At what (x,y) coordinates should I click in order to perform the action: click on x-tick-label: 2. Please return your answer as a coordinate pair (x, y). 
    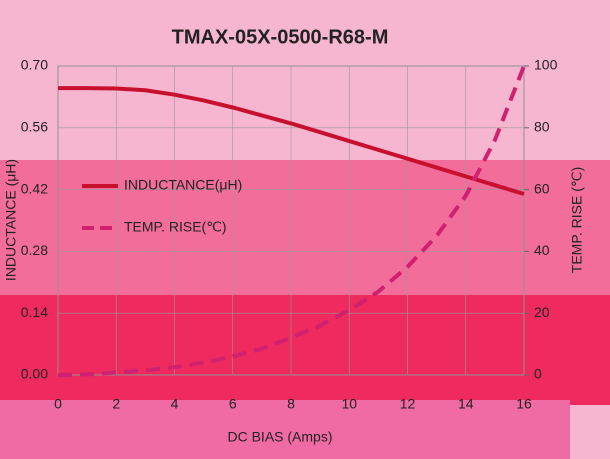
    Looking at the image, I should click on (116, 404).